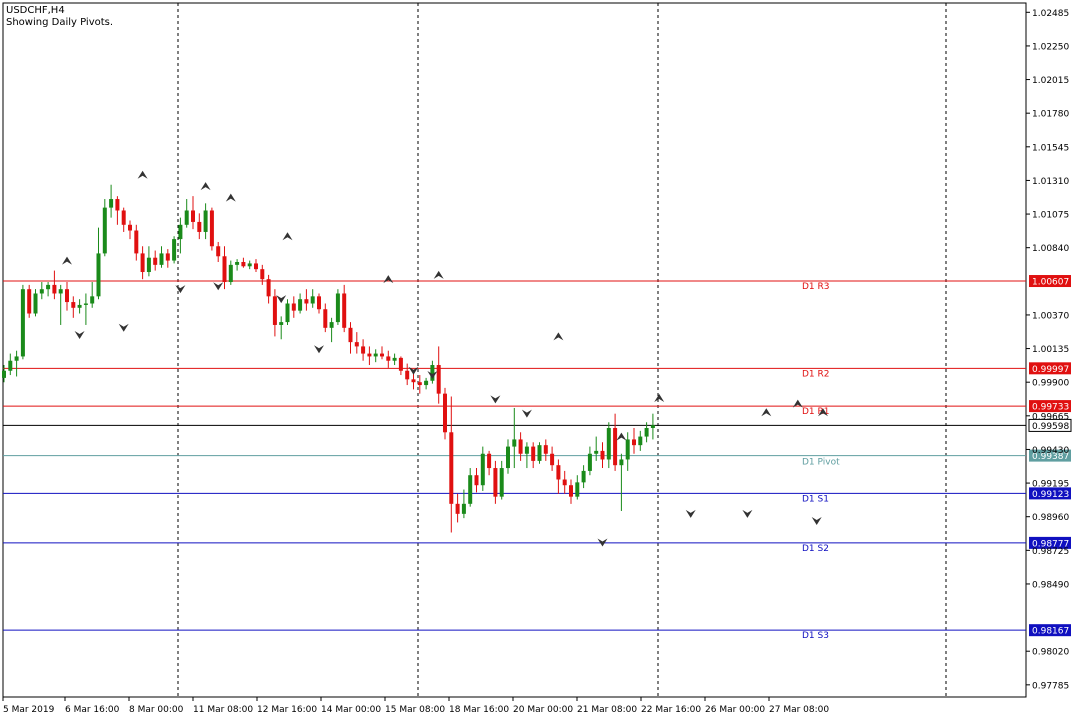 The image size is (1080, 724). I want to click on price-tick-label: 1.01545, so click(1050, 148).